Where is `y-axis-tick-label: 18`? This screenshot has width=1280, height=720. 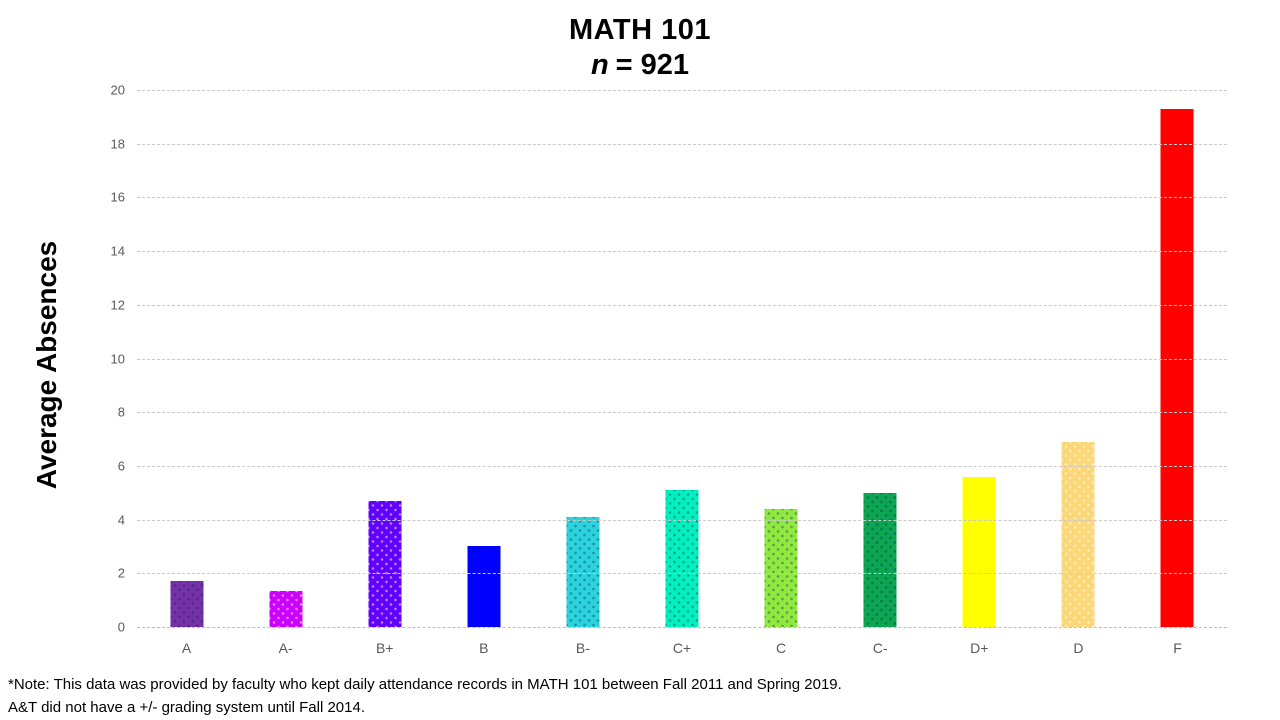 y-axis-tick-label: 18 is located at coordinates (117, 144).